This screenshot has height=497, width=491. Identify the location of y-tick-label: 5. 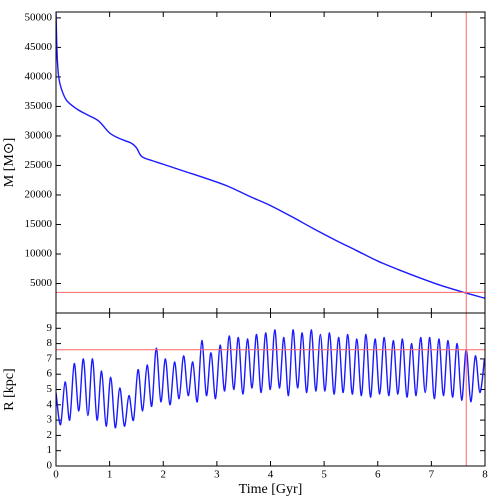
(50, 389).